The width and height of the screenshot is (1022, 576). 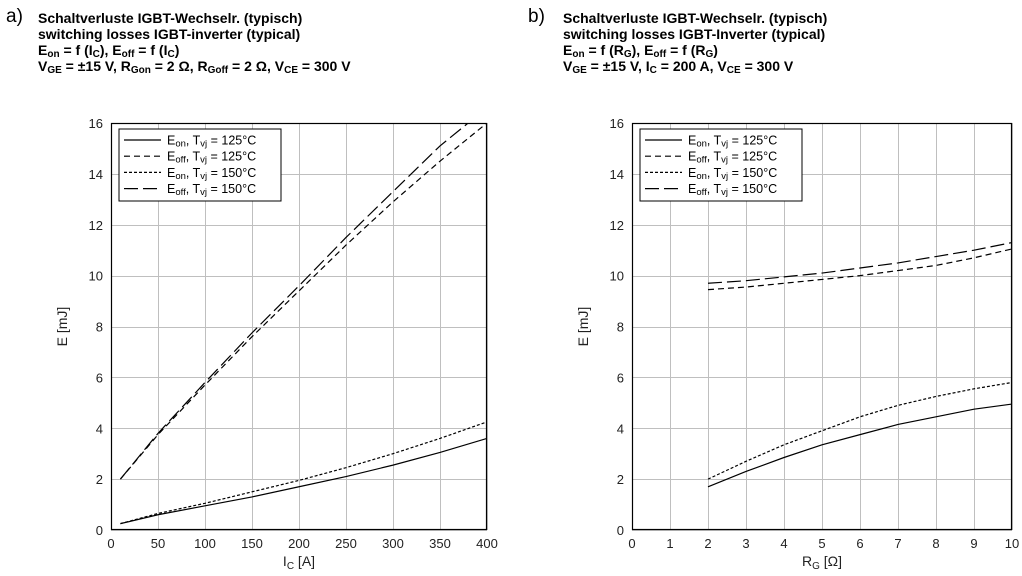 What do you see at coordinates (897, 543) in the screenshot?
I see `x-tick-label: 7` at bounding box center [897, 543].